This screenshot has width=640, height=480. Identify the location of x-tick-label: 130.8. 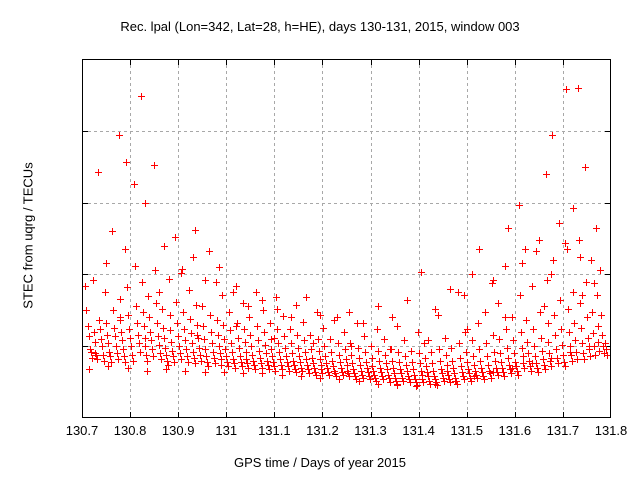
(130, 430).